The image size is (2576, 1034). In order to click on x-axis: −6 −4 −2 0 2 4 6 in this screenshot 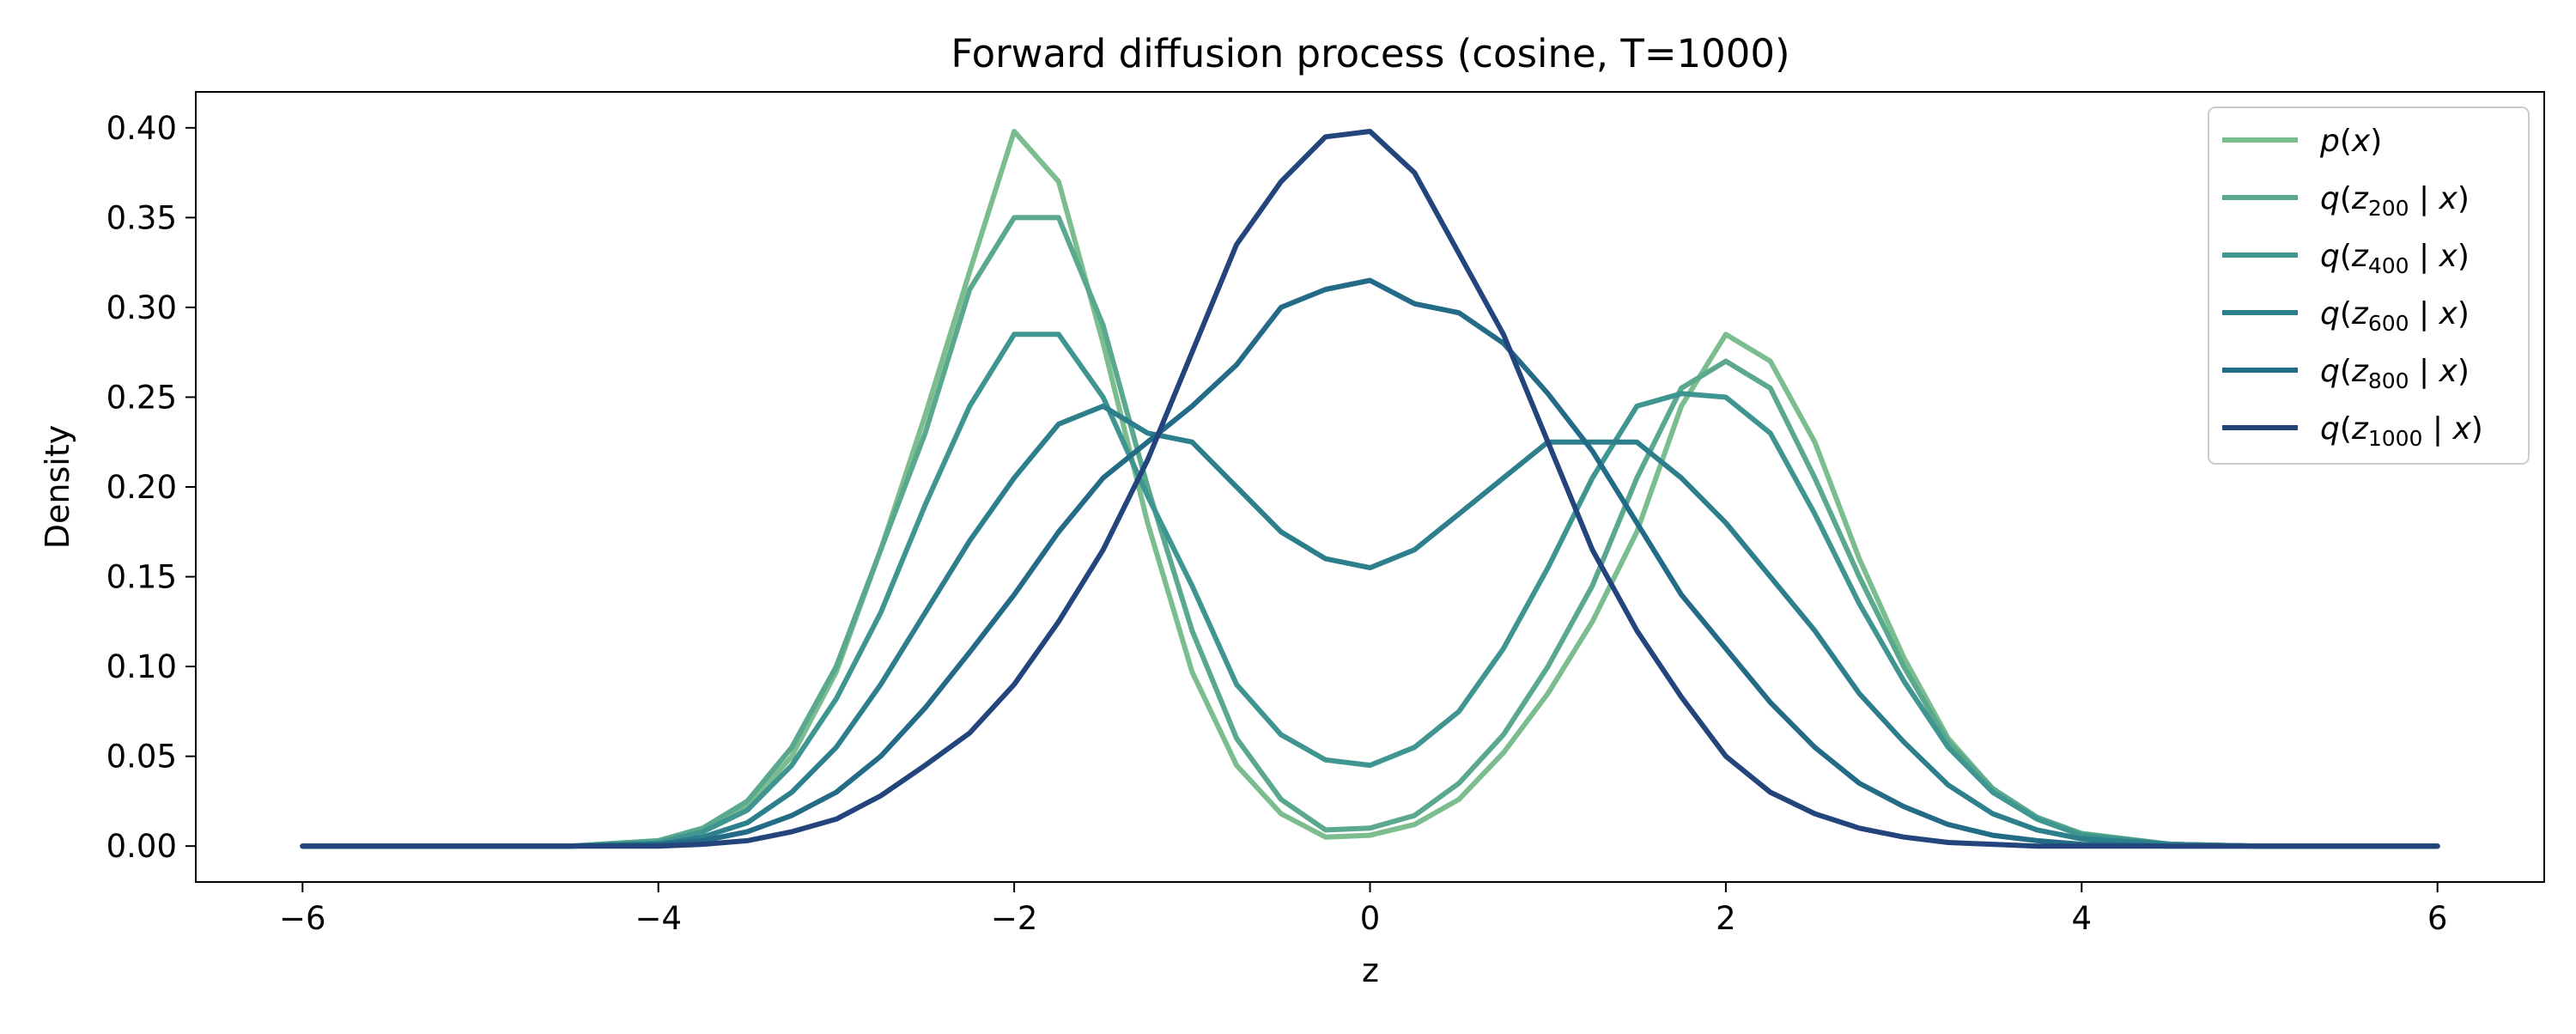, I will do `click(1363, 909)`.